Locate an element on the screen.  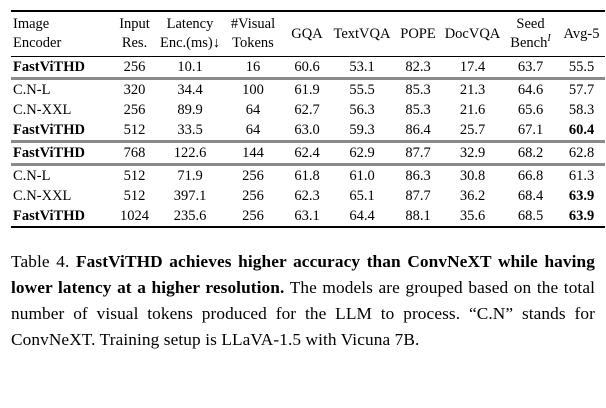
table-cell: 63.1 is located at coordinates (307, 215).